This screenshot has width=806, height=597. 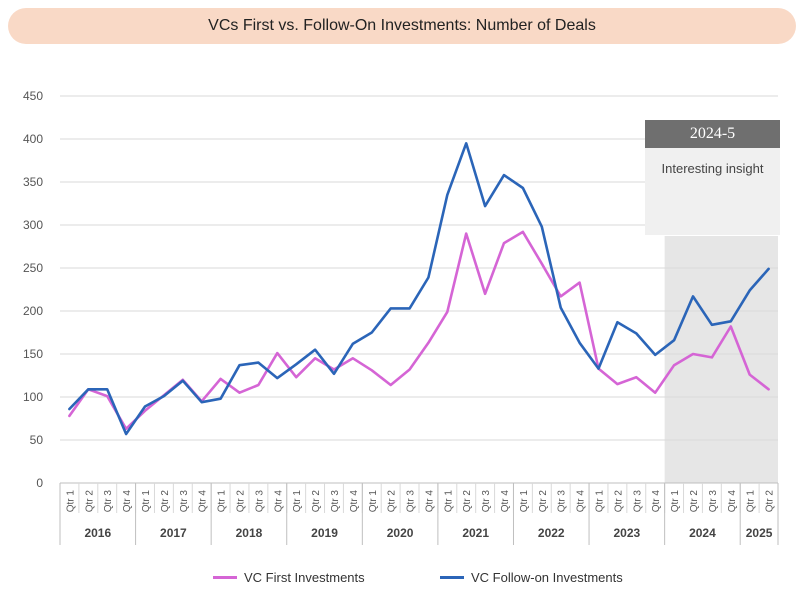 What do you see at coordinates (225, 577) in the screenshot?
I see `legend-swatch-first` at bounding box center [225, 577].